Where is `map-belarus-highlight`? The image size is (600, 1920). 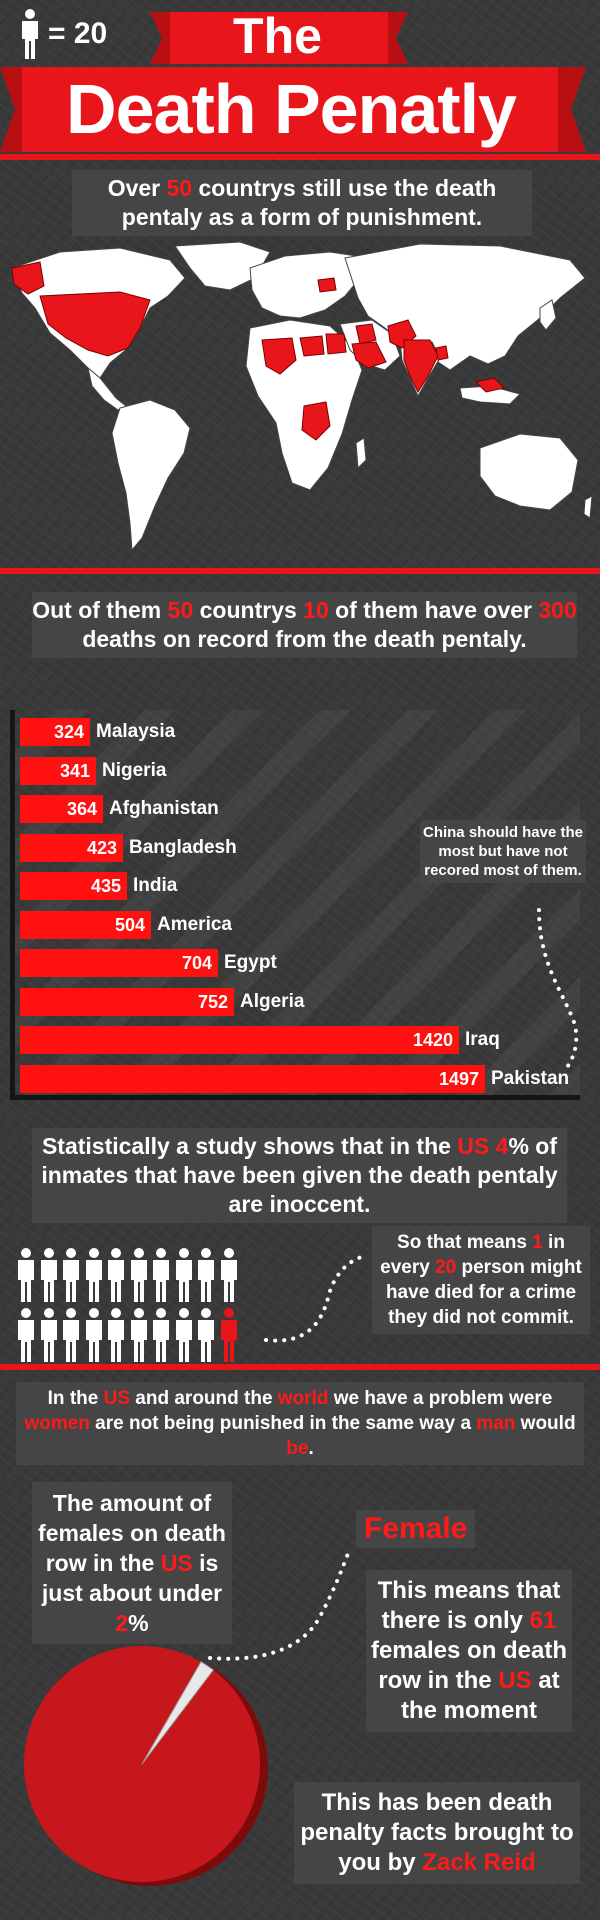 map-belarus-highlight is located at coordinates (327, 285).